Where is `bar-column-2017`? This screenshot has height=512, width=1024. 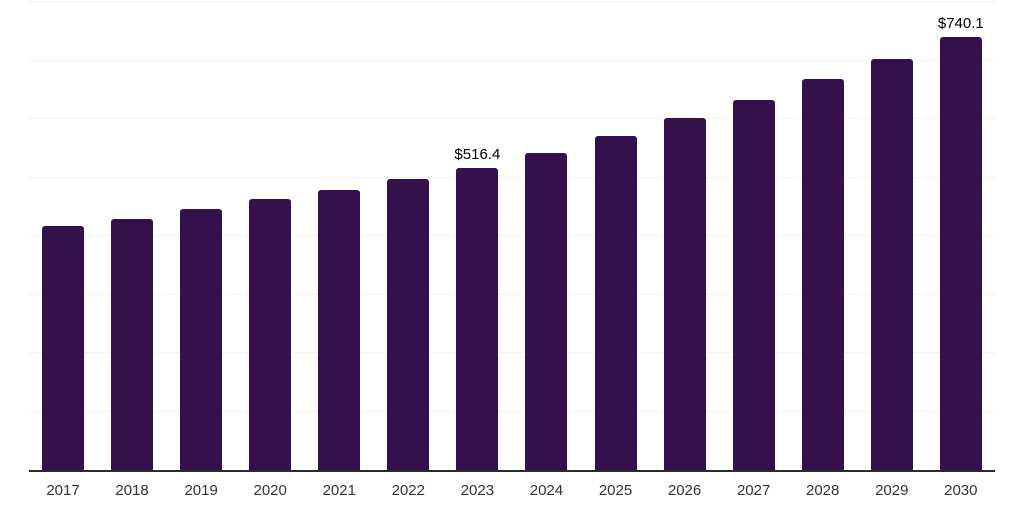
bar-column-2017 is located at coordinates (63, 236).